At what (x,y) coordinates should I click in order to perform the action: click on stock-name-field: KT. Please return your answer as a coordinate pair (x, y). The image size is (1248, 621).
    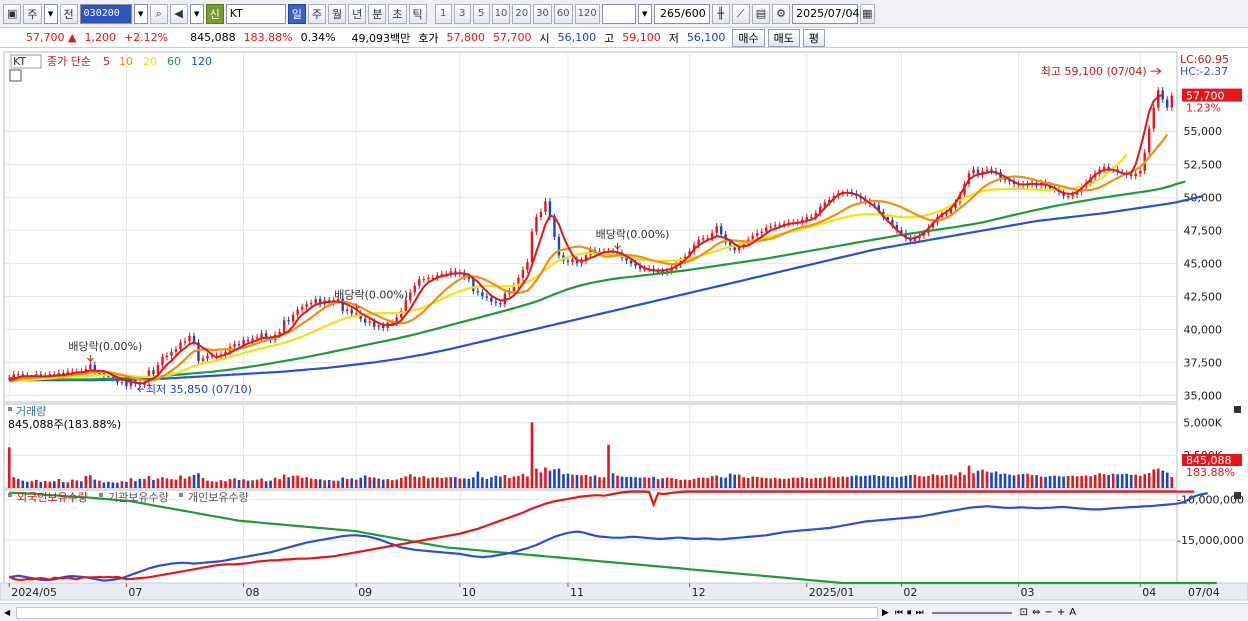
    Looking at the image, I should click on (255, 13).